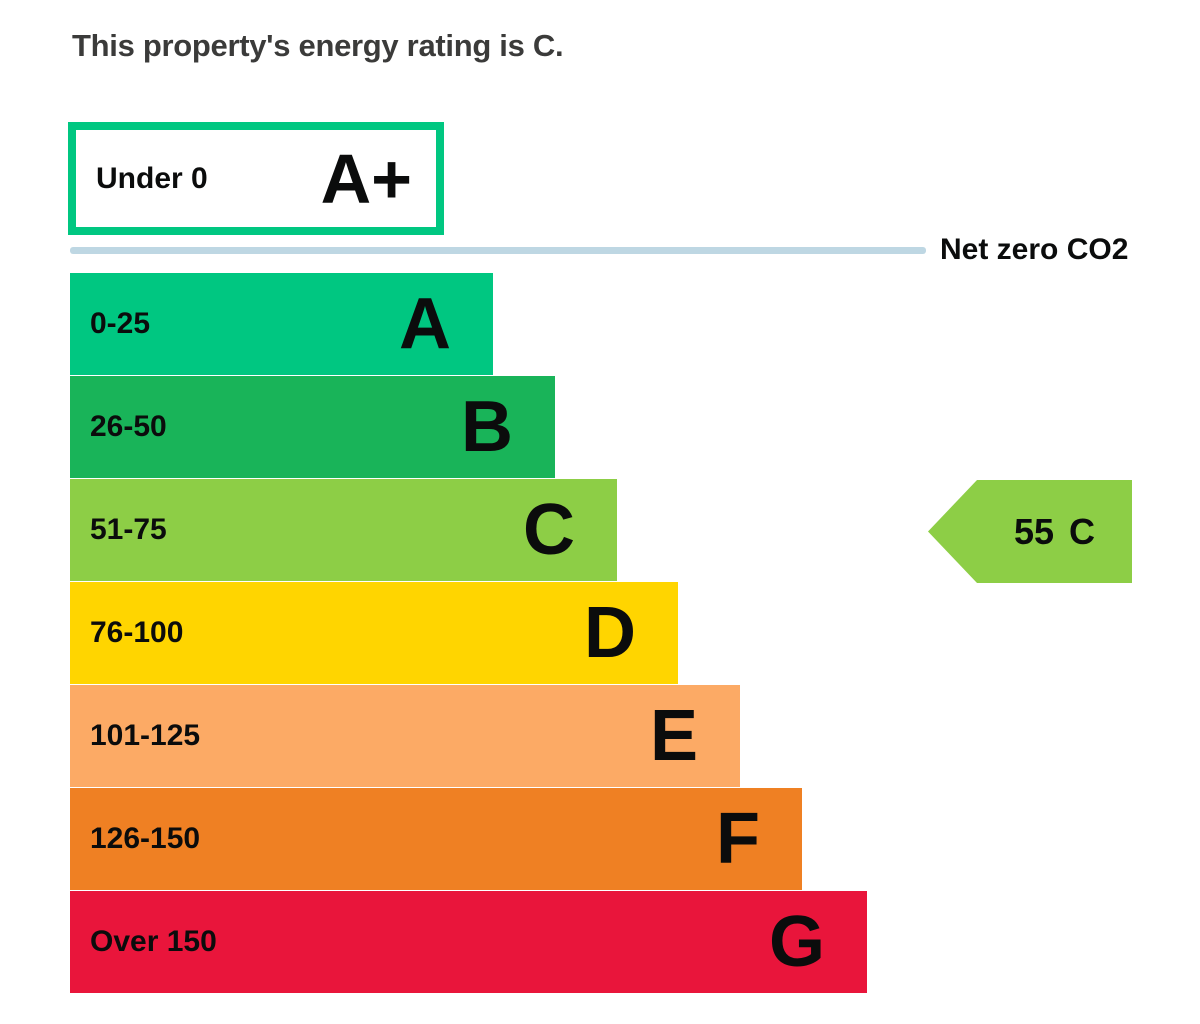  I want to click on band-row-e: 101-125 E, so click(405, 736).